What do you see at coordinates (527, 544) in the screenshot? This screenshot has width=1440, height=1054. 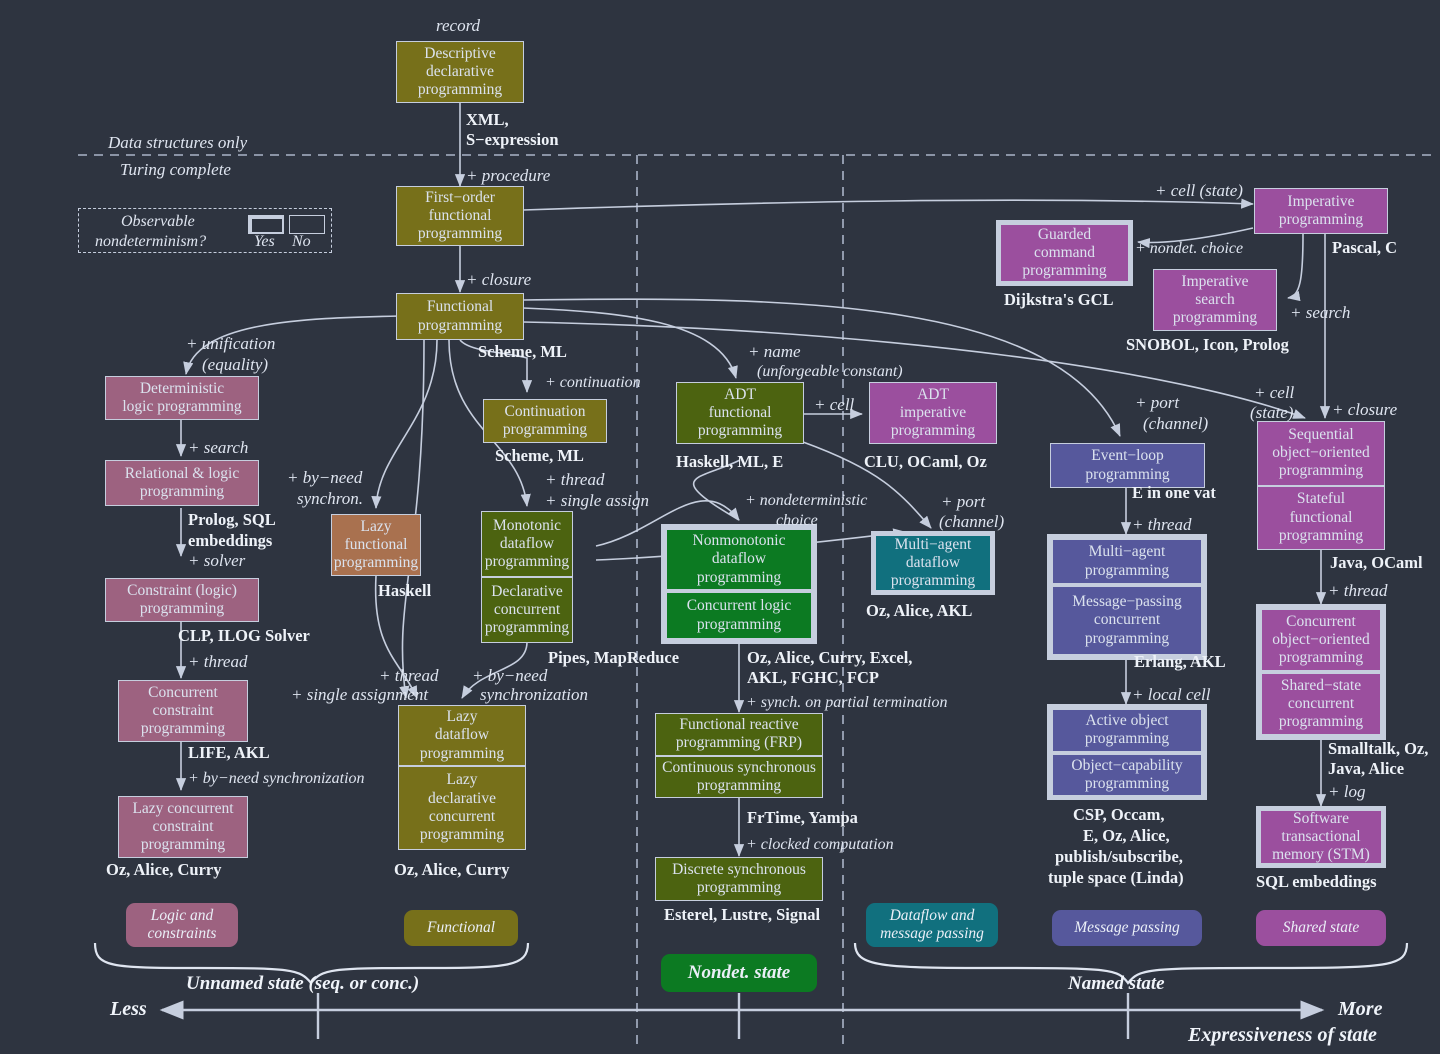 I see `node-monotonic-dataflow-programming: Monotonic dataflow programming` at bounding box center [527, 544].